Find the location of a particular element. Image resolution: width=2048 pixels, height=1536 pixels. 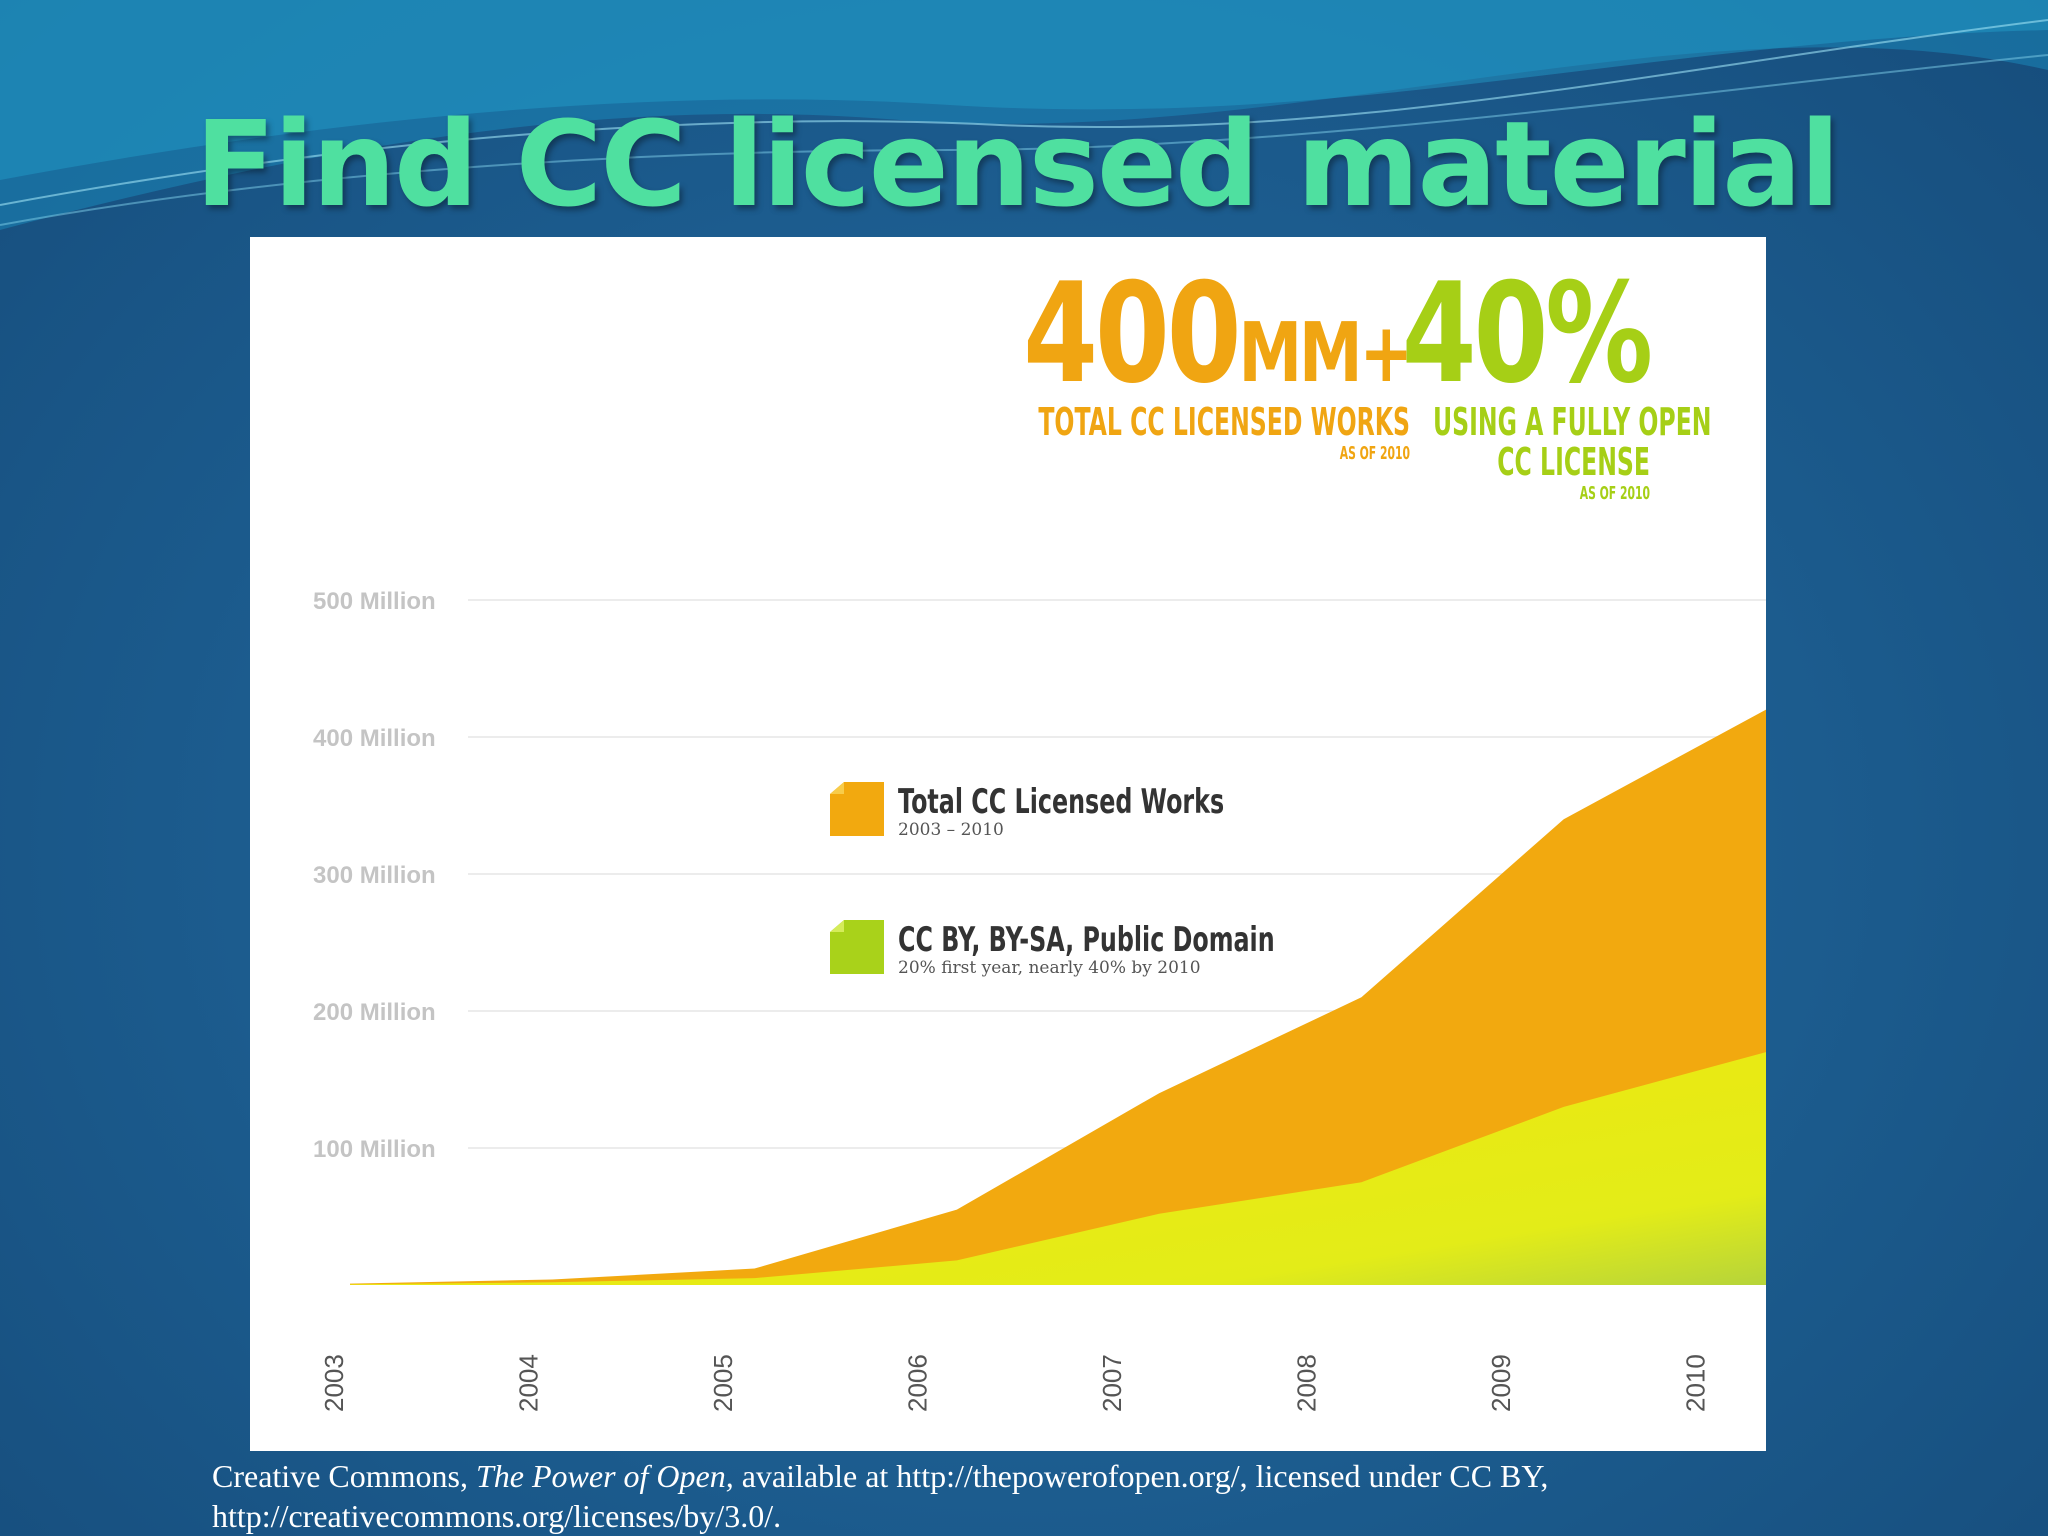

legend-total-sub: 2003 – 2010 is located at coordinates (951, 830).